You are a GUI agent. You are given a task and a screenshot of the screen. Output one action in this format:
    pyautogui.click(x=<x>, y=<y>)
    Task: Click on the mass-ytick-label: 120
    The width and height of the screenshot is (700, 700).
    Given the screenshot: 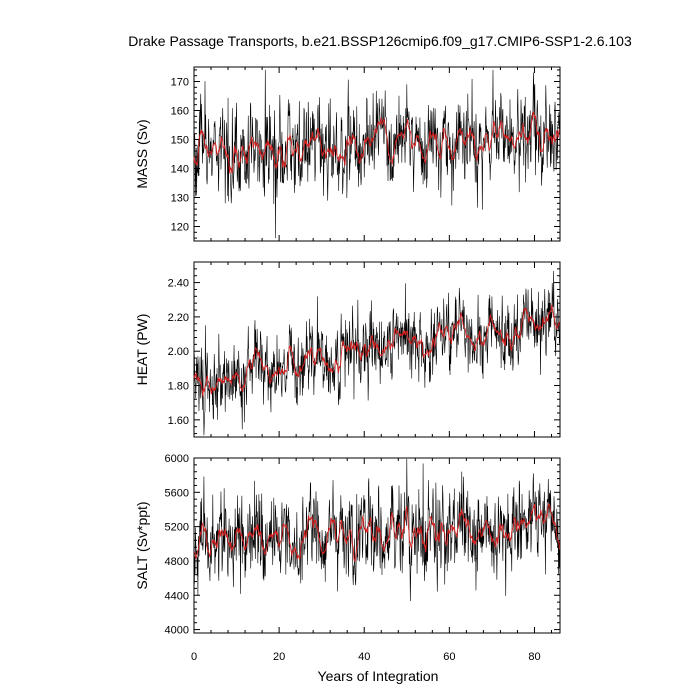 What is the action you would take?
    pyautogui.click(x=180, y=228)
    